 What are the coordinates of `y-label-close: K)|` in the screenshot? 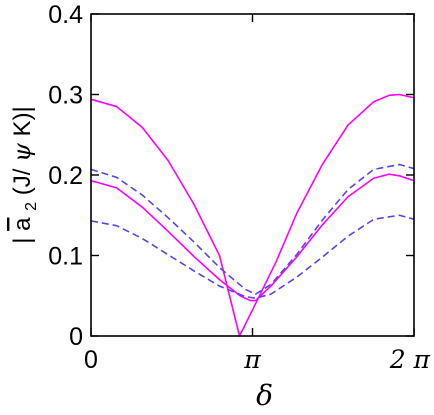 It's located at (22, 121).